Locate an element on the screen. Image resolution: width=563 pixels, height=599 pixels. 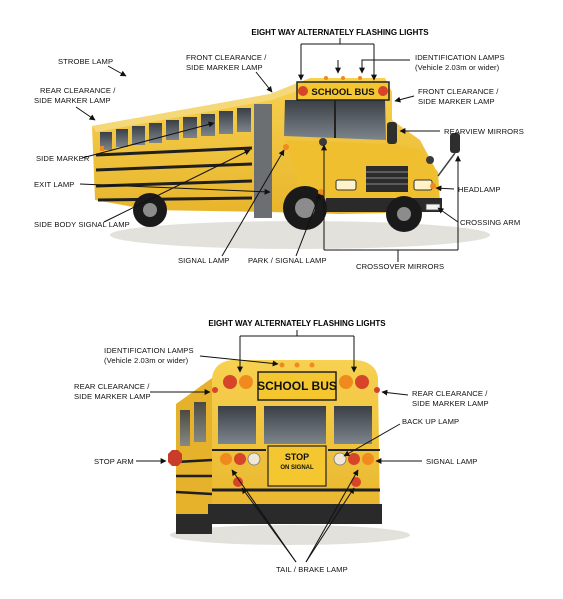
rear-flashing-lamp-4-icon is located at coordinates (362, 382).